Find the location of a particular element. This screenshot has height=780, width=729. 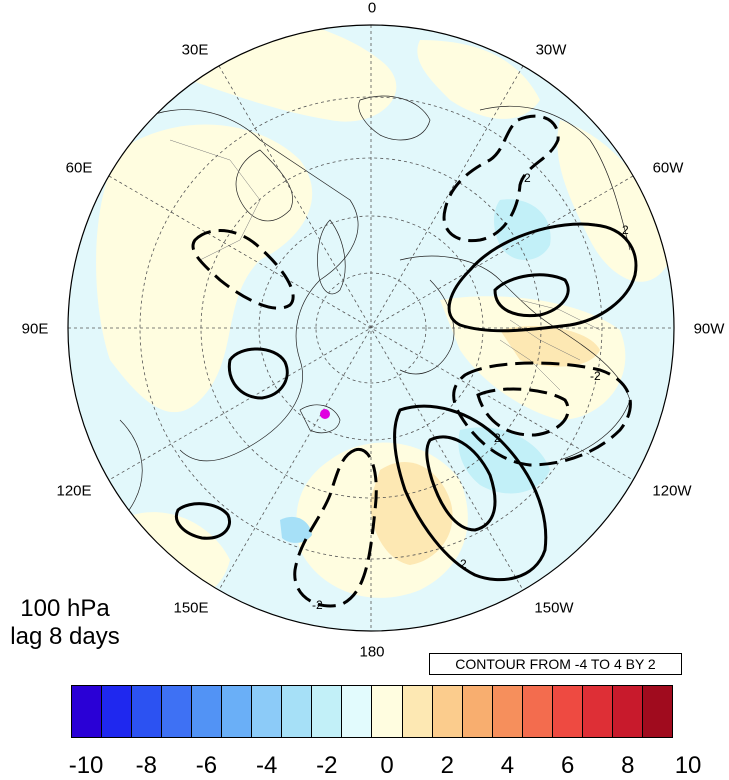

level-label: 100 hPa is located at coordinates (65, 608).